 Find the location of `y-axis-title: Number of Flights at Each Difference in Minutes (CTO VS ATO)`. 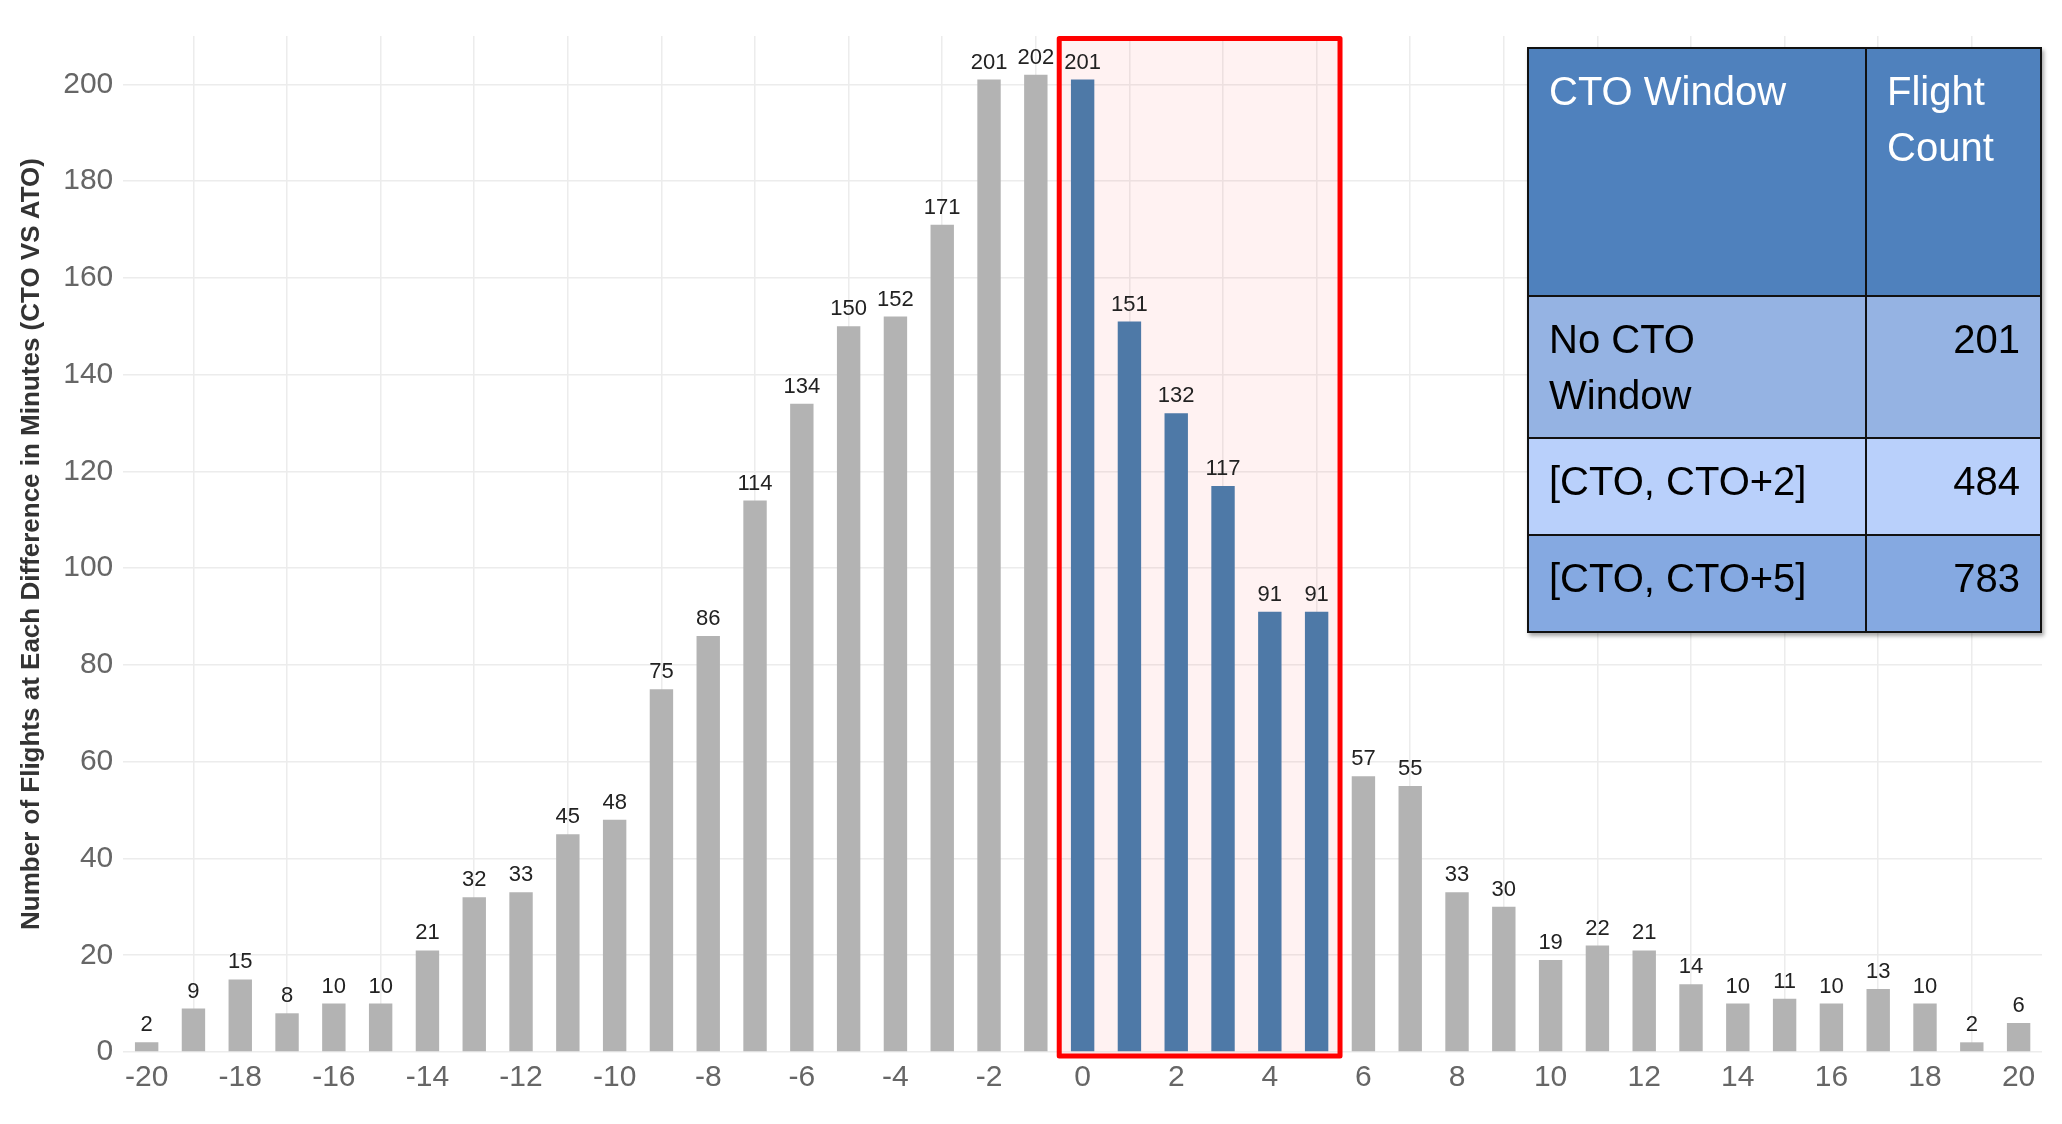

y-axis-title: Number of Flights at Each Difference in Minutes (CTO VS ATO) is located at coordinates (29, 544).